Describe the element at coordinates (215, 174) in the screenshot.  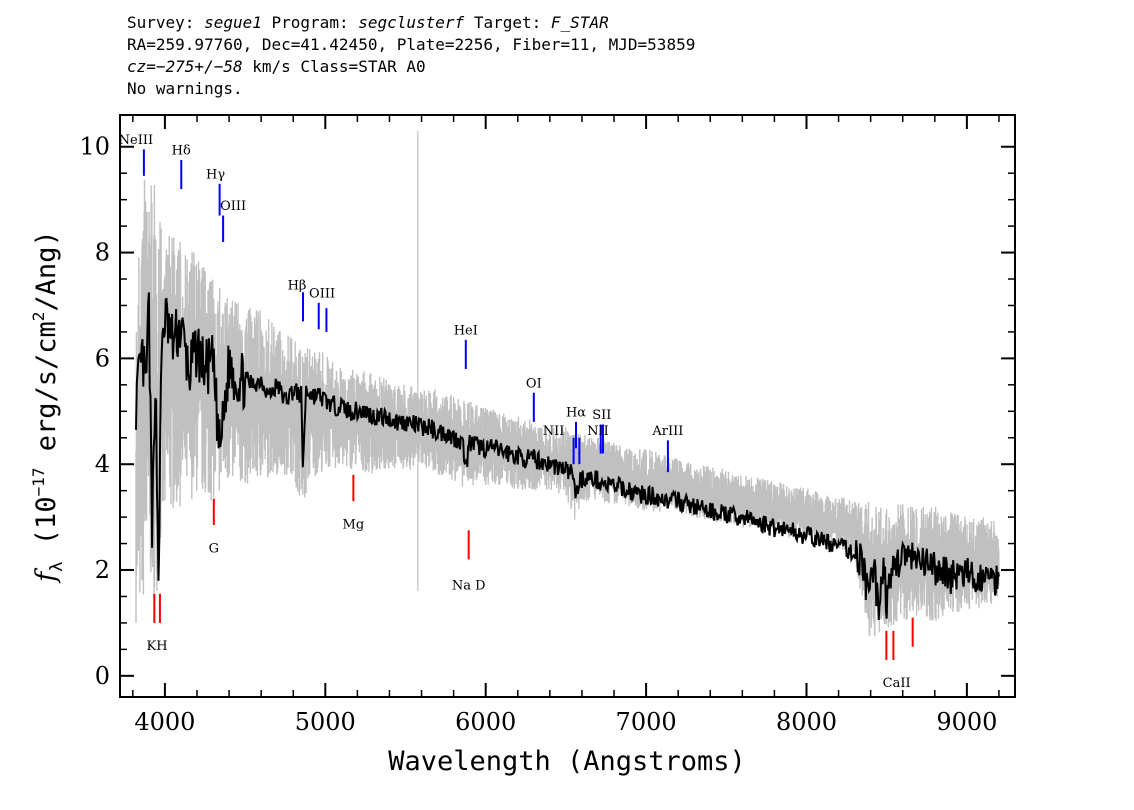
I see `line-marker-label: Hγ` at that location.